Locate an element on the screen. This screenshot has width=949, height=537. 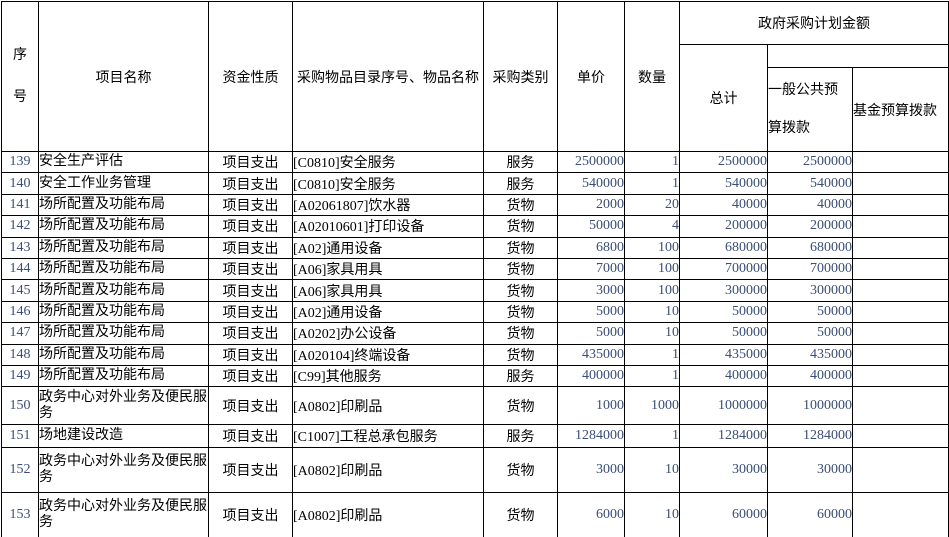
cell-seq: 139 is located at coordinates (20, 162).